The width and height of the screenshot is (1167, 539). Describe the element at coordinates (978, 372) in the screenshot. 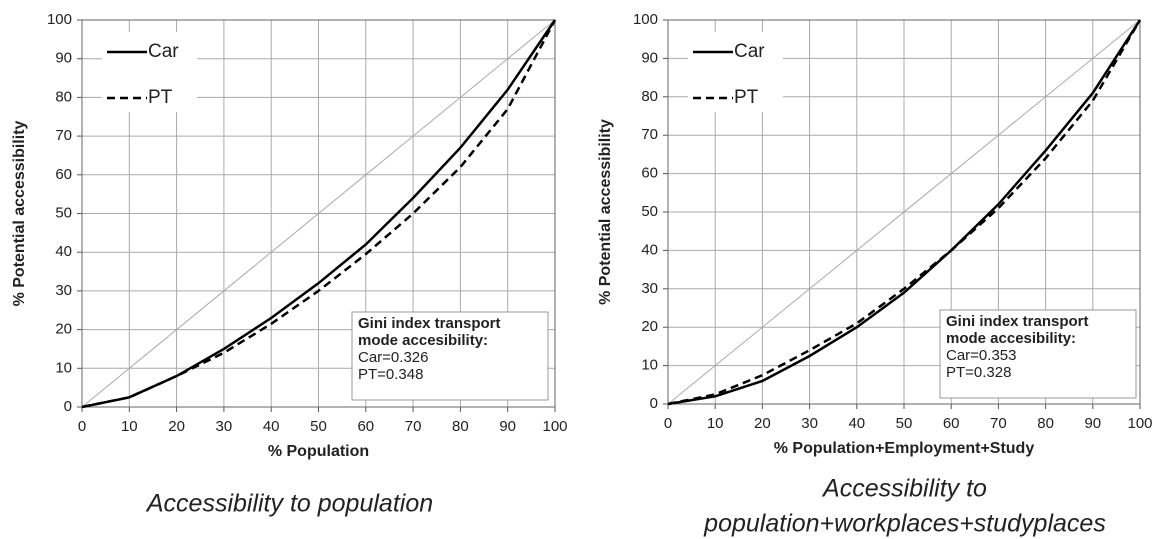

I see `annotation-line: PT=0.328` at that location.